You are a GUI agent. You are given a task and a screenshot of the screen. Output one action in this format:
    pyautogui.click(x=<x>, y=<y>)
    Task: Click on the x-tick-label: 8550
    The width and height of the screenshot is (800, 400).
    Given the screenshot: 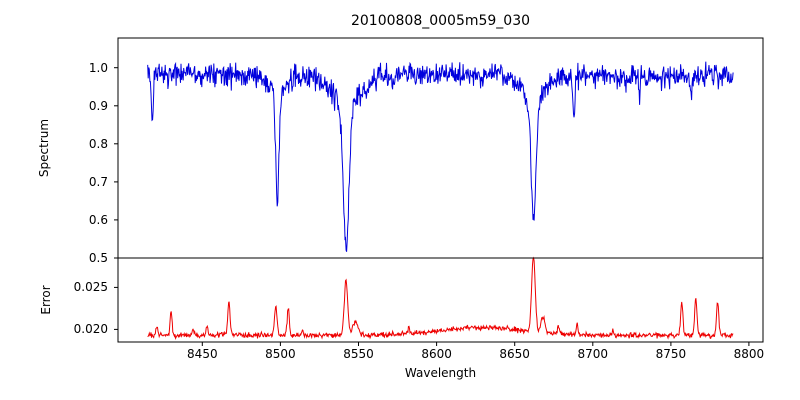 What is the action you would take?
    pyautogui.click(x=358, y=354)
    